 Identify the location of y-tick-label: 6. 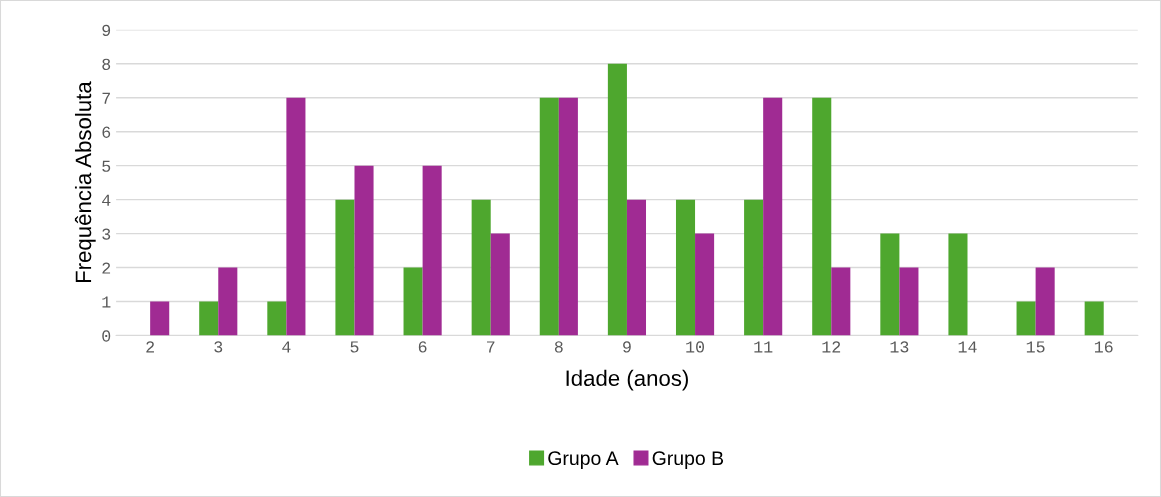
(106, 132).